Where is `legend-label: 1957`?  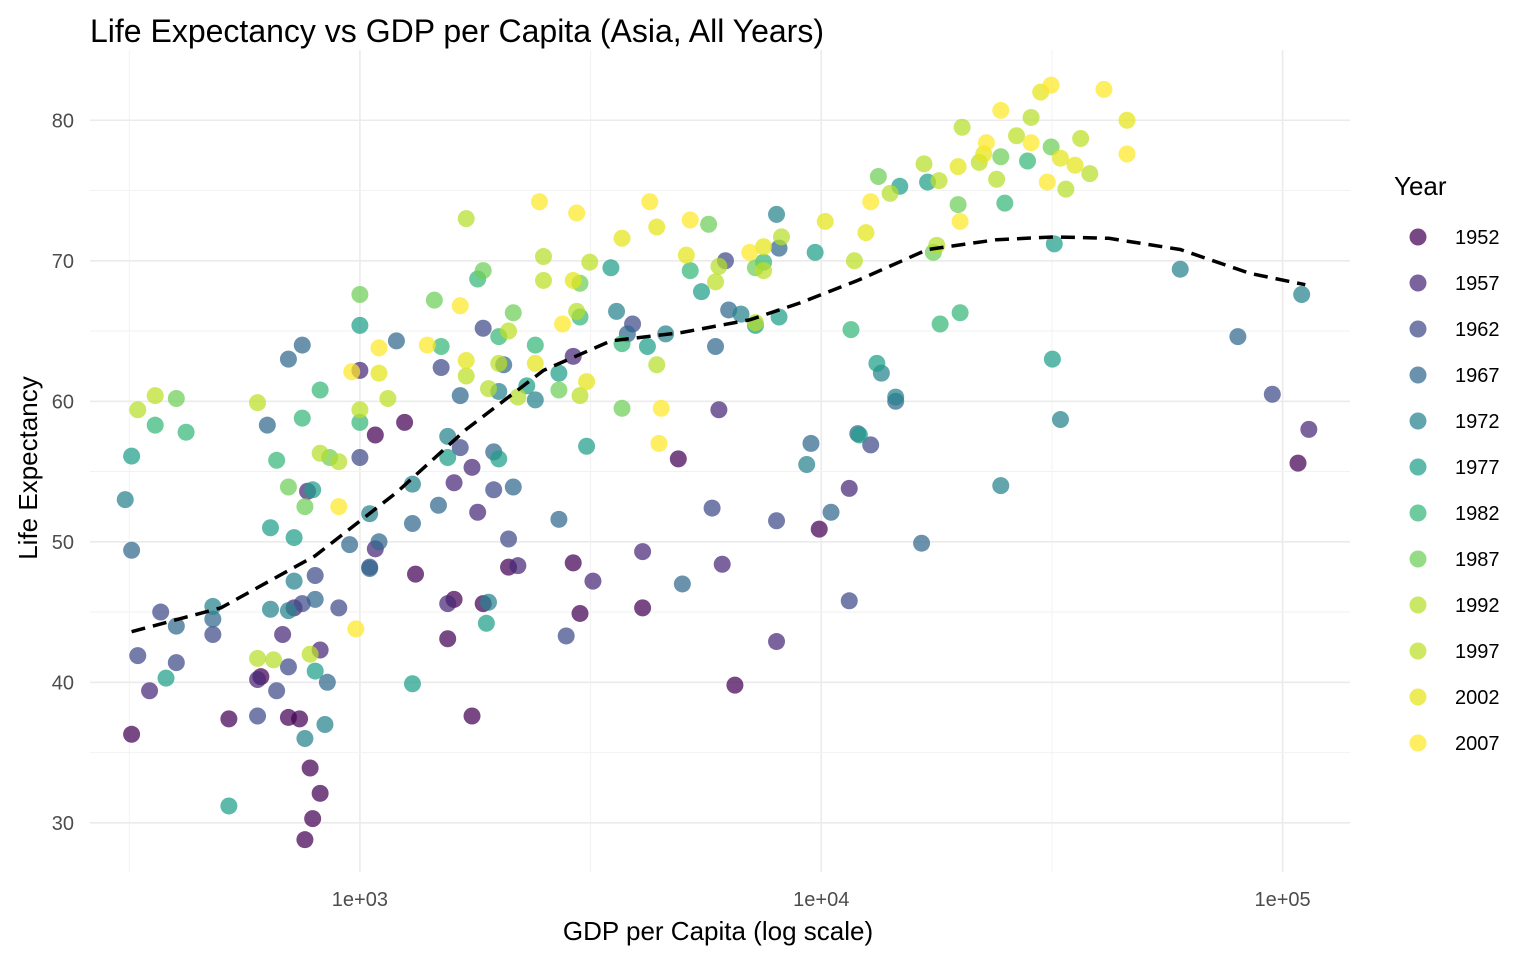
legend-label: 1957 is located at coordinates (1477, 284).